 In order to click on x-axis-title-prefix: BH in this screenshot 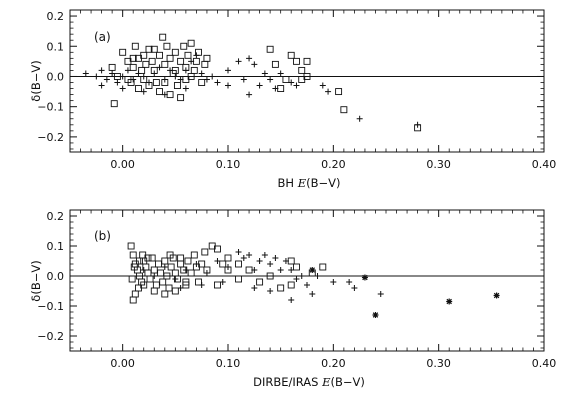, I will do `click(288, 183)`.